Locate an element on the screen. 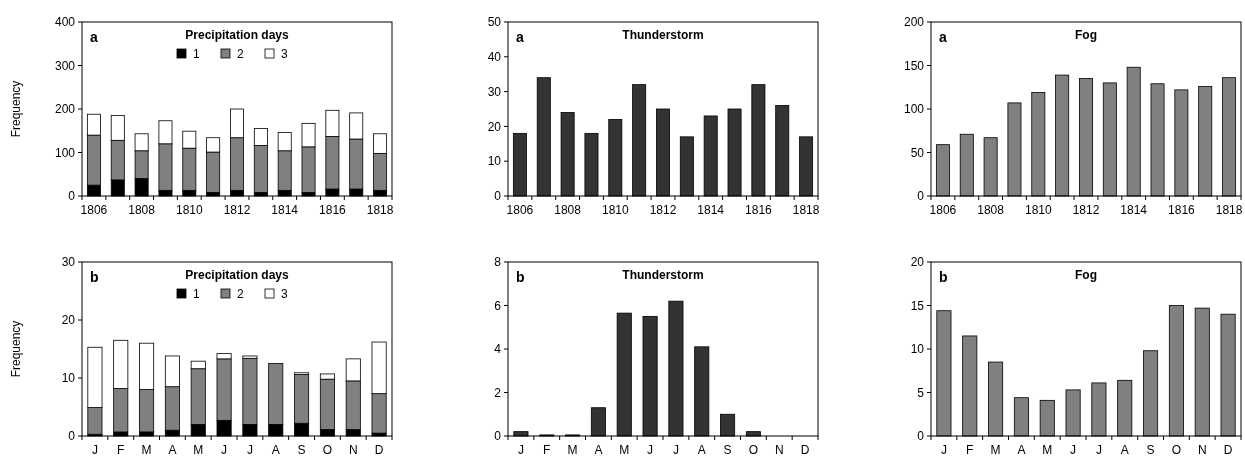  y-tick-label: 6 is located at coordinates (498, 305).